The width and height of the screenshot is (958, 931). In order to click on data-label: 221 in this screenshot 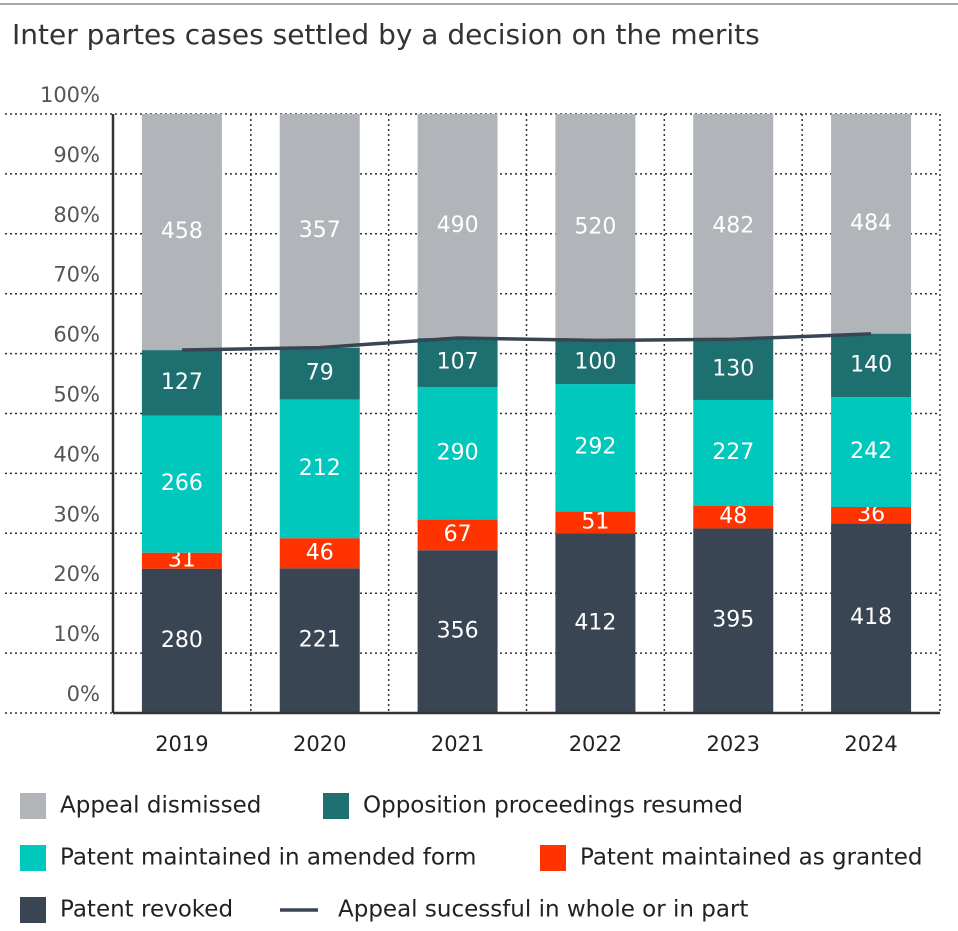, I will do `click(320, 640)`.